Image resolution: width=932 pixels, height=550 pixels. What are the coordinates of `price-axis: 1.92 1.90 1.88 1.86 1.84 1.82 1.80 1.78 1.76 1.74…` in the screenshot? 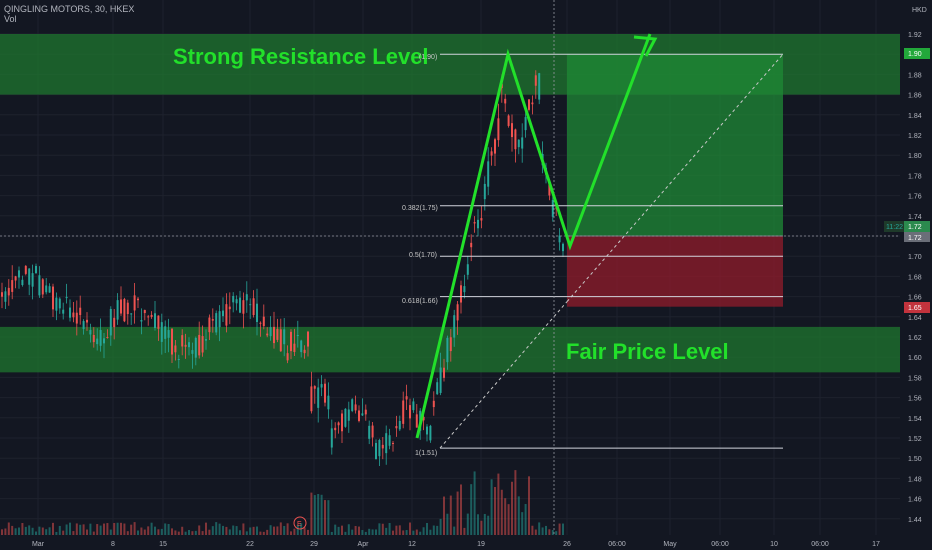 It's located at (916, 275).